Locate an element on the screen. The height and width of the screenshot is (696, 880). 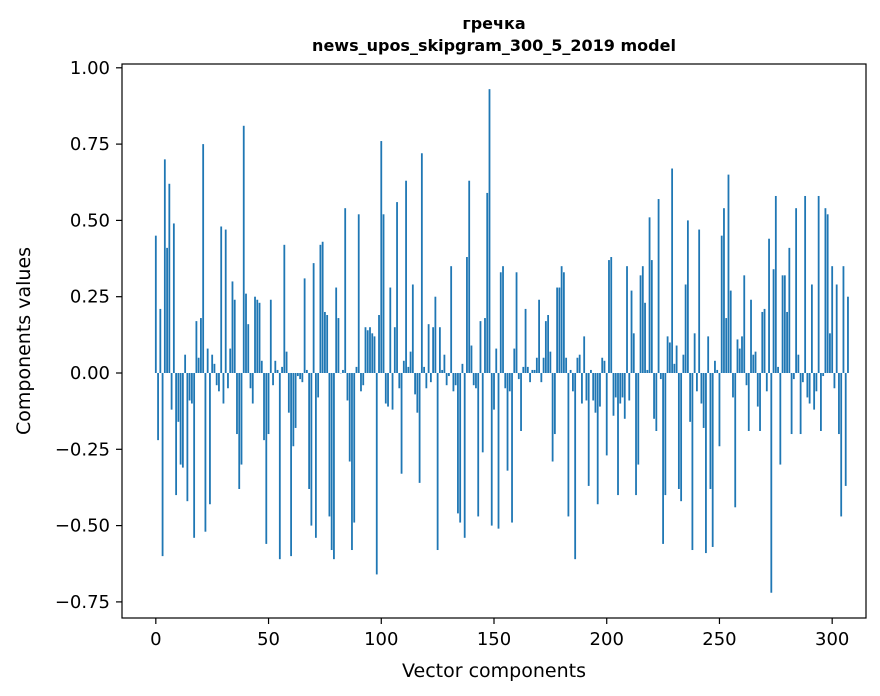
y-axis-label: Components values is located at coordinates (24, 341).